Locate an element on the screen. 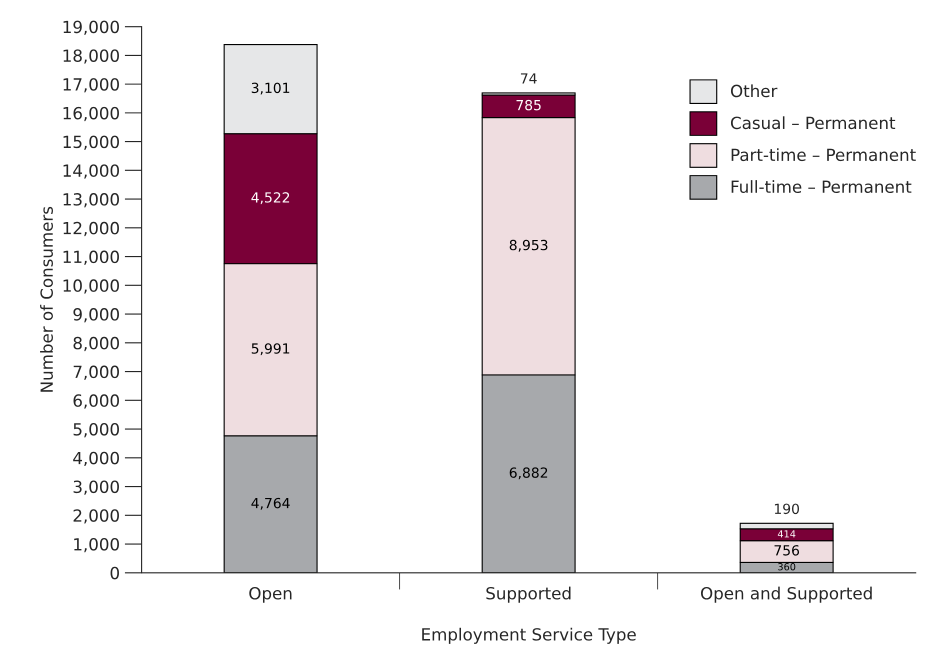  data-label: 190 is located at coordinates (786, 509).